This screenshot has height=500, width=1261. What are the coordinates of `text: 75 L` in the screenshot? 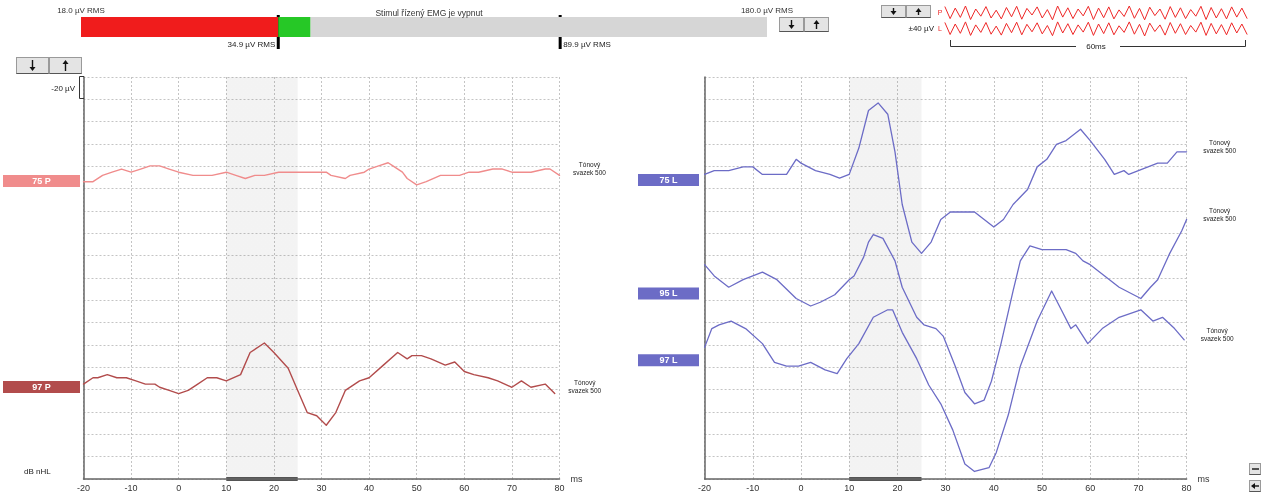 It's located at (668, 180).